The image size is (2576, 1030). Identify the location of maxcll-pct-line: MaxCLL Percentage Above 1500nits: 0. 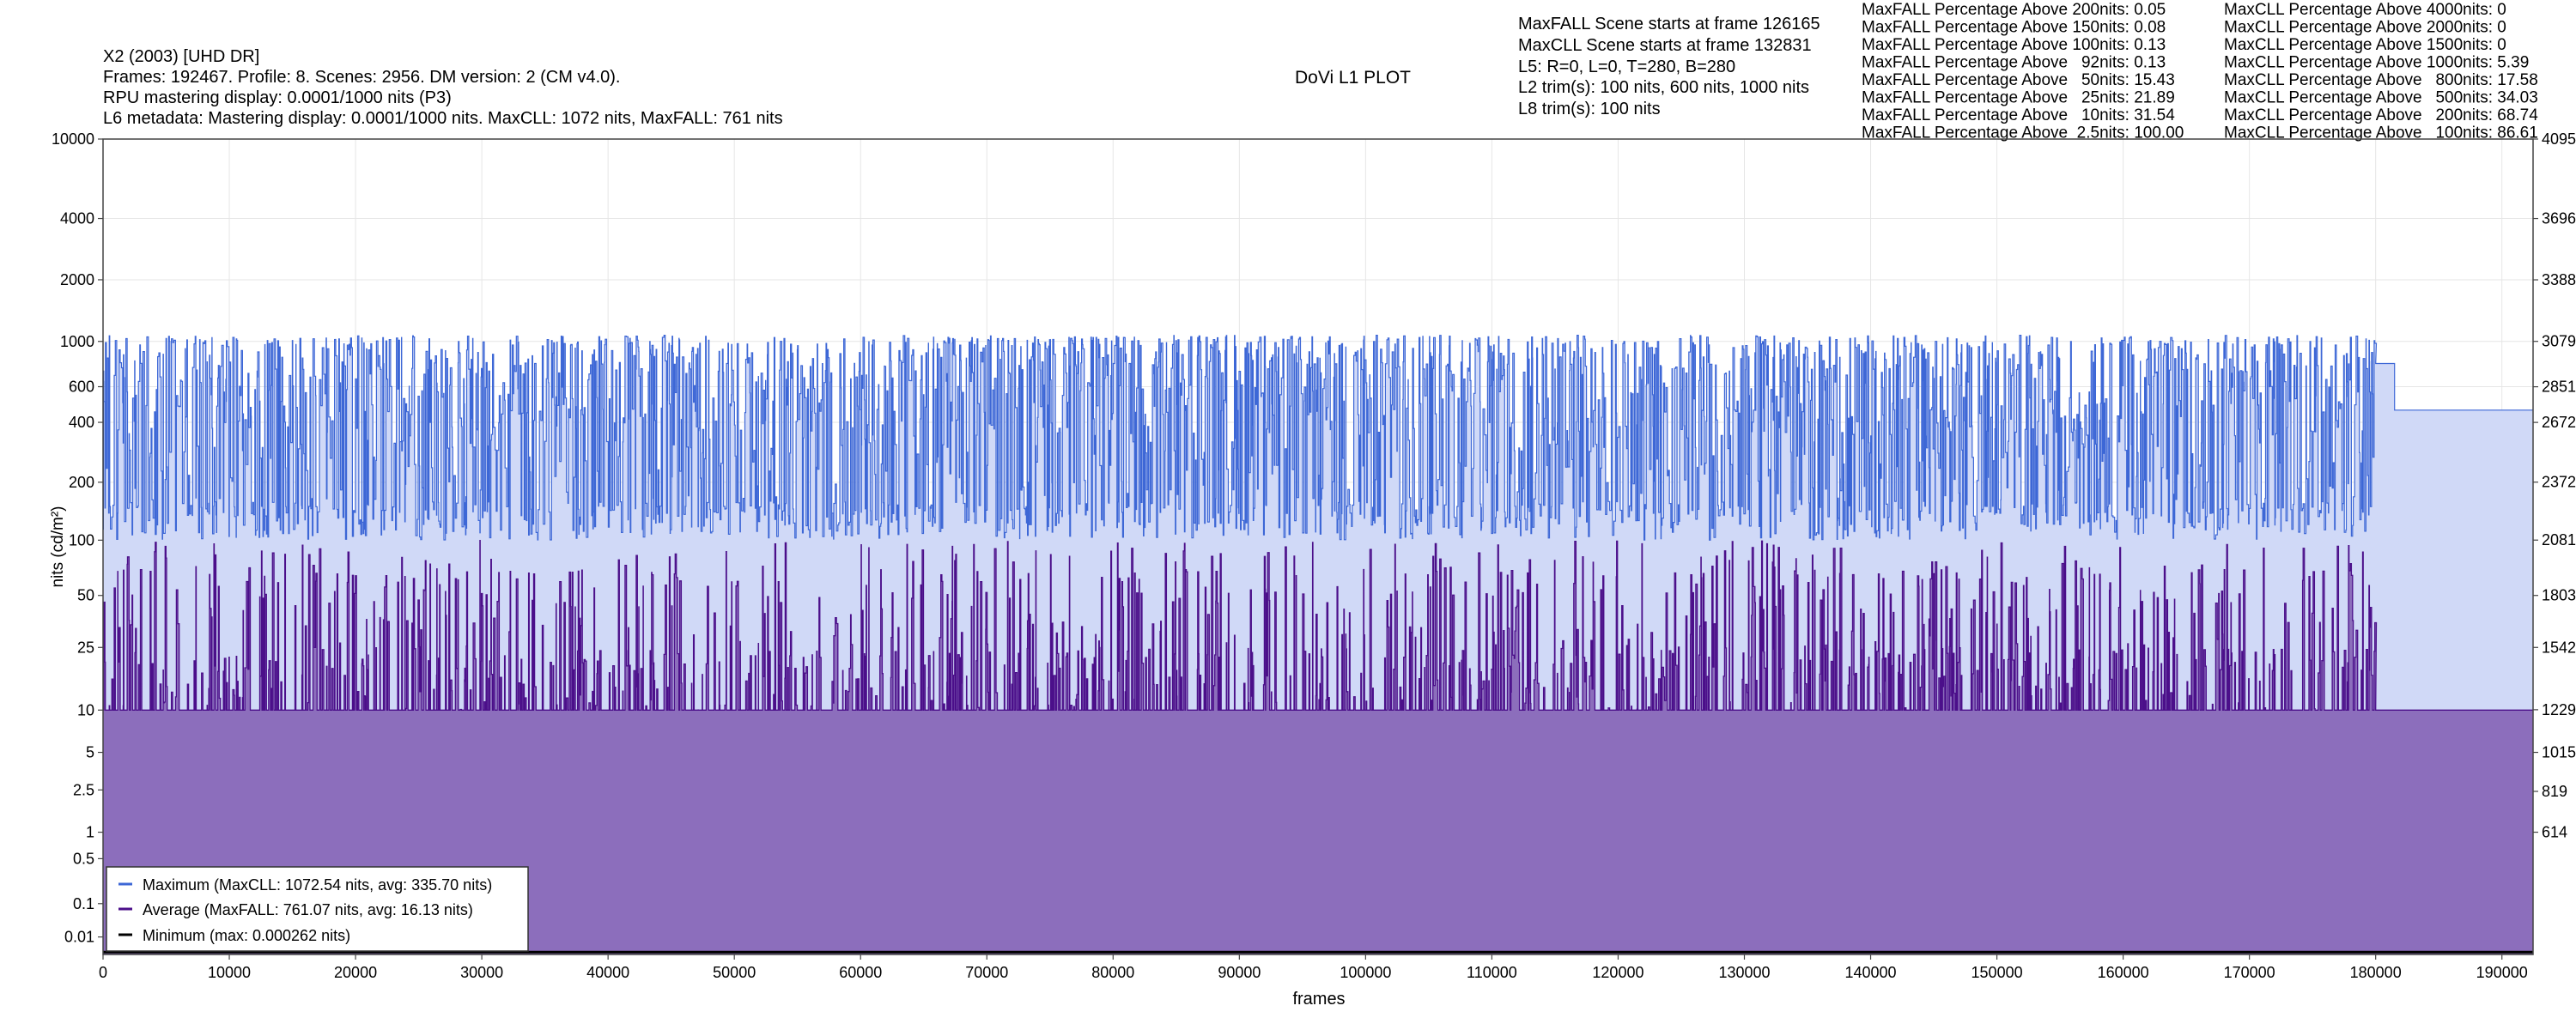
(2365, 45).